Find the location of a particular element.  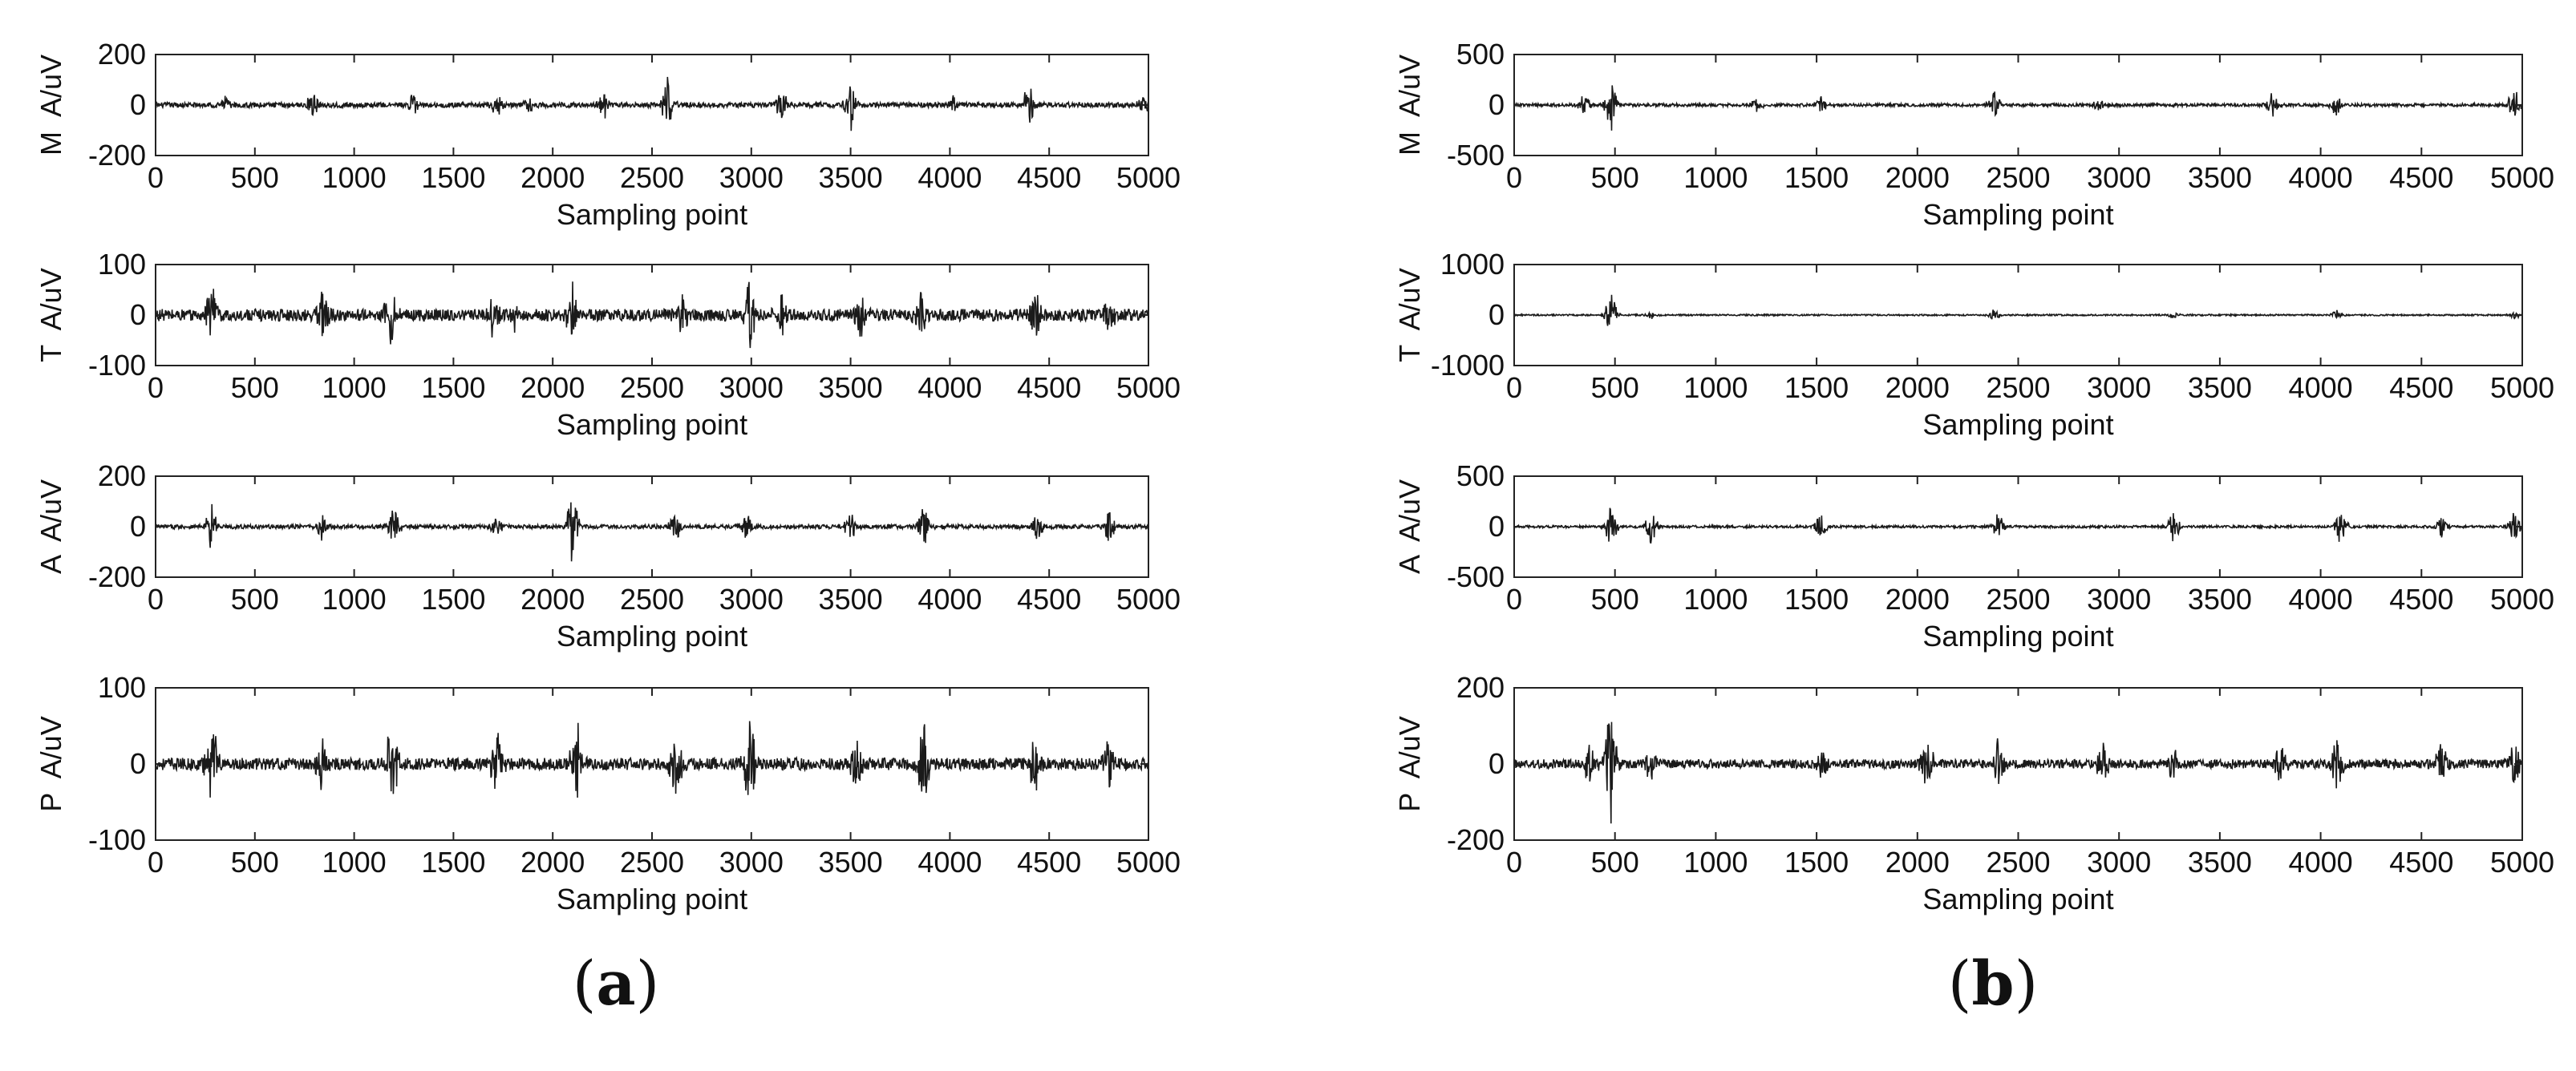

y-tick-label: 500 is located at coordinates (1480, 476).